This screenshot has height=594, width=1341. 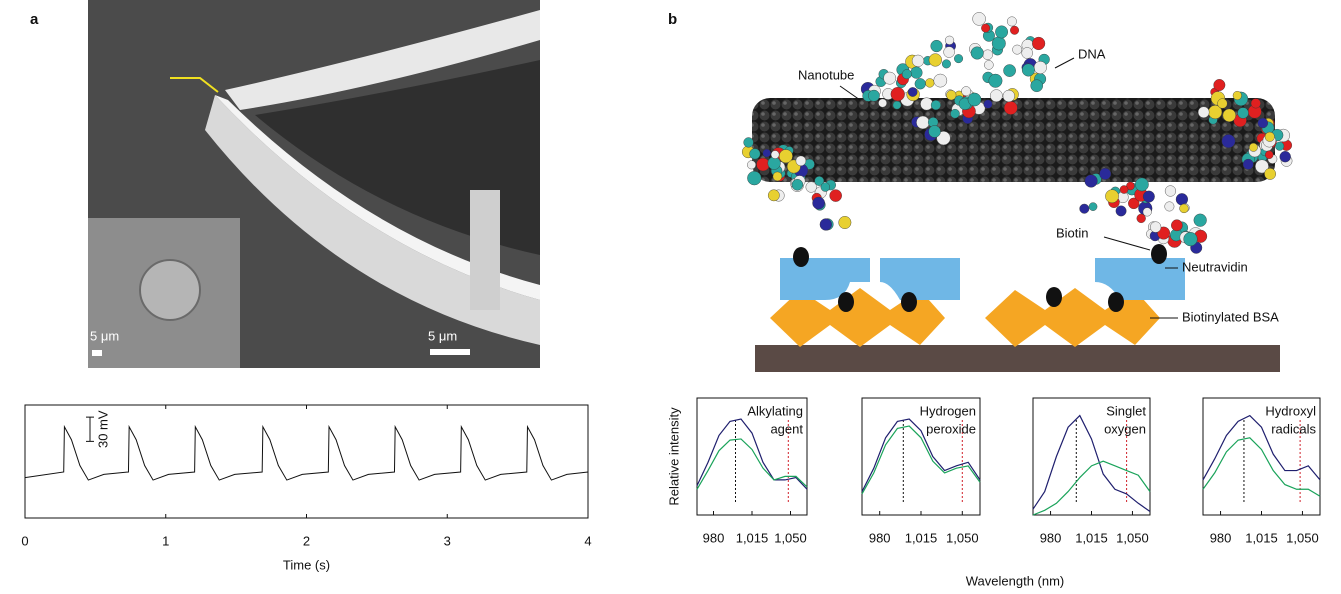 What do you see at coordinates (1290, 410) in the screenshot?
I see `panel-annotation: Hydroxyl` at bounding box center [1290, 410].